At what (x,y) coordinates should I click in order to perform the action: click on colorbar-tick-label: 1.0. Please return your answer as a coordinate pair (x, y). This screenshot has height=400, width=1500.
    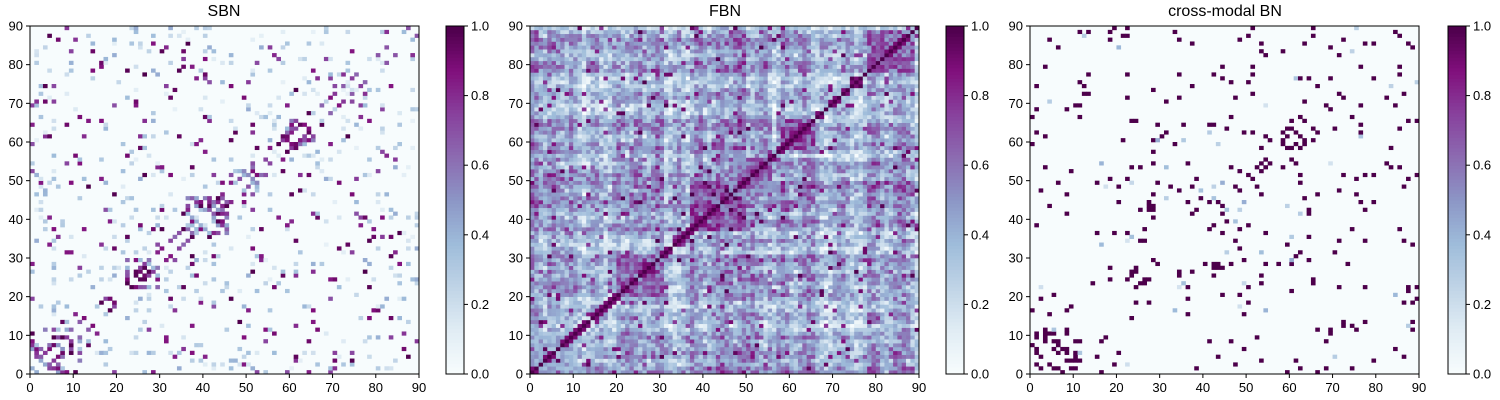
    Looking at the image, I should click on (480, 26).